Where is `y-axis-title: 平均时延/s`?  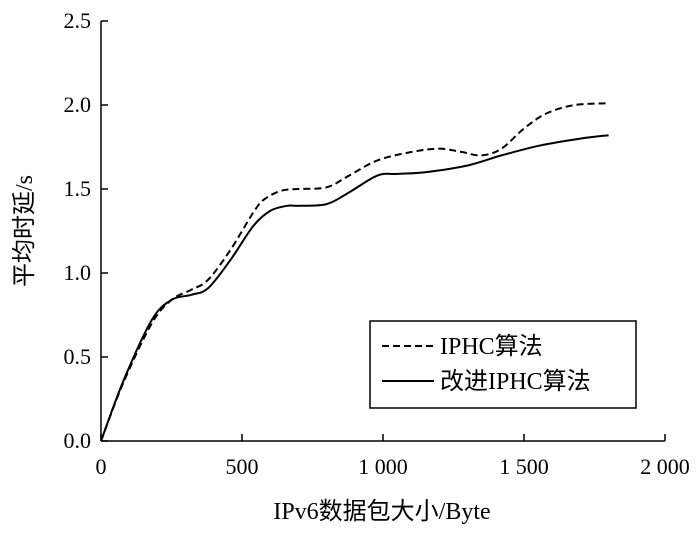 y-axis-title: 平均时延/s is located at coordinates (24, 231).